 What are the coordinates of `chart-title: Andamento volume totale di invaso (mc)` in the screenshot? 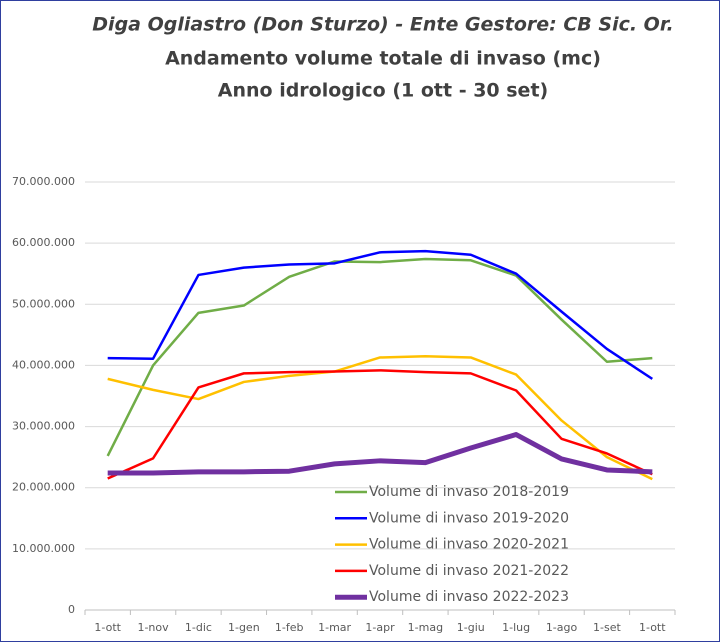 It's located at (383, 59).